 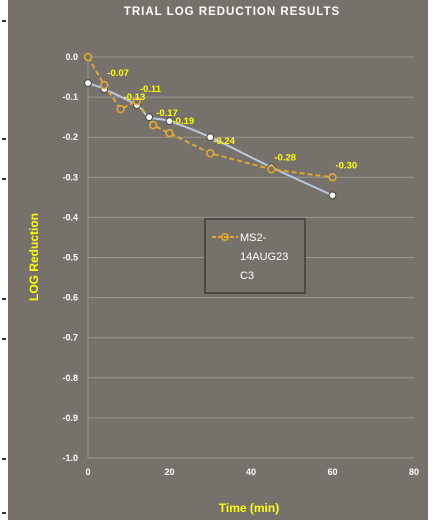 What do you see at coordinates (232, 119) in the screenshot?
I see `data-labels: -0.07 -0.13-0.11 -0.17-0.19 -0.24 -0.28 -0.30` at bounding box center [232, 119].